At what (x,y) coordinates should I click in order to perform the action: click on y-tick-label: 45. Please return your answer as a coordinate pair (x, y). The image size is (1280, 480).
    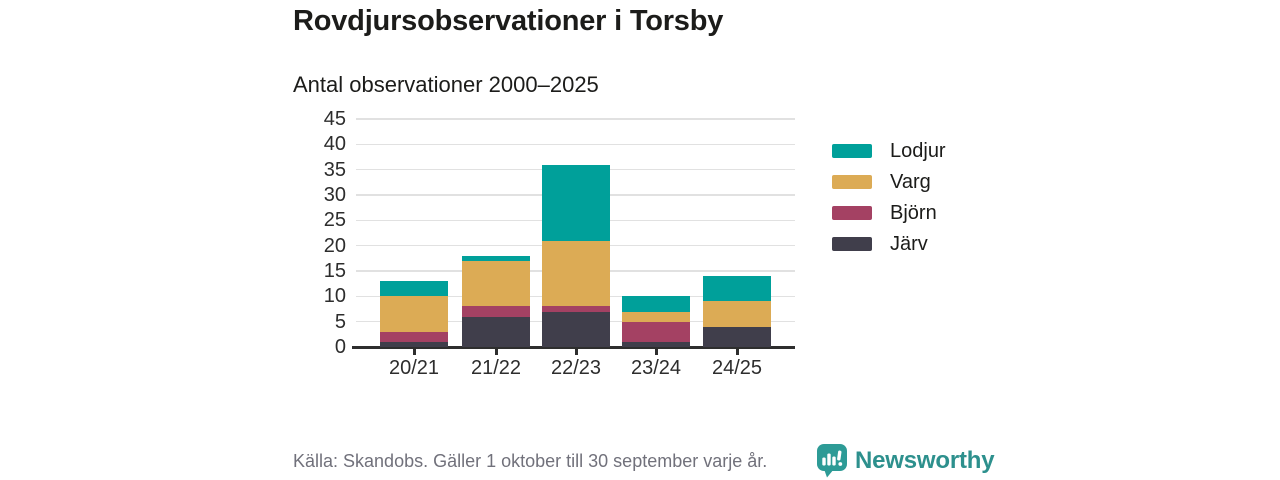
    Looking at the image, I should click on (334, 119).